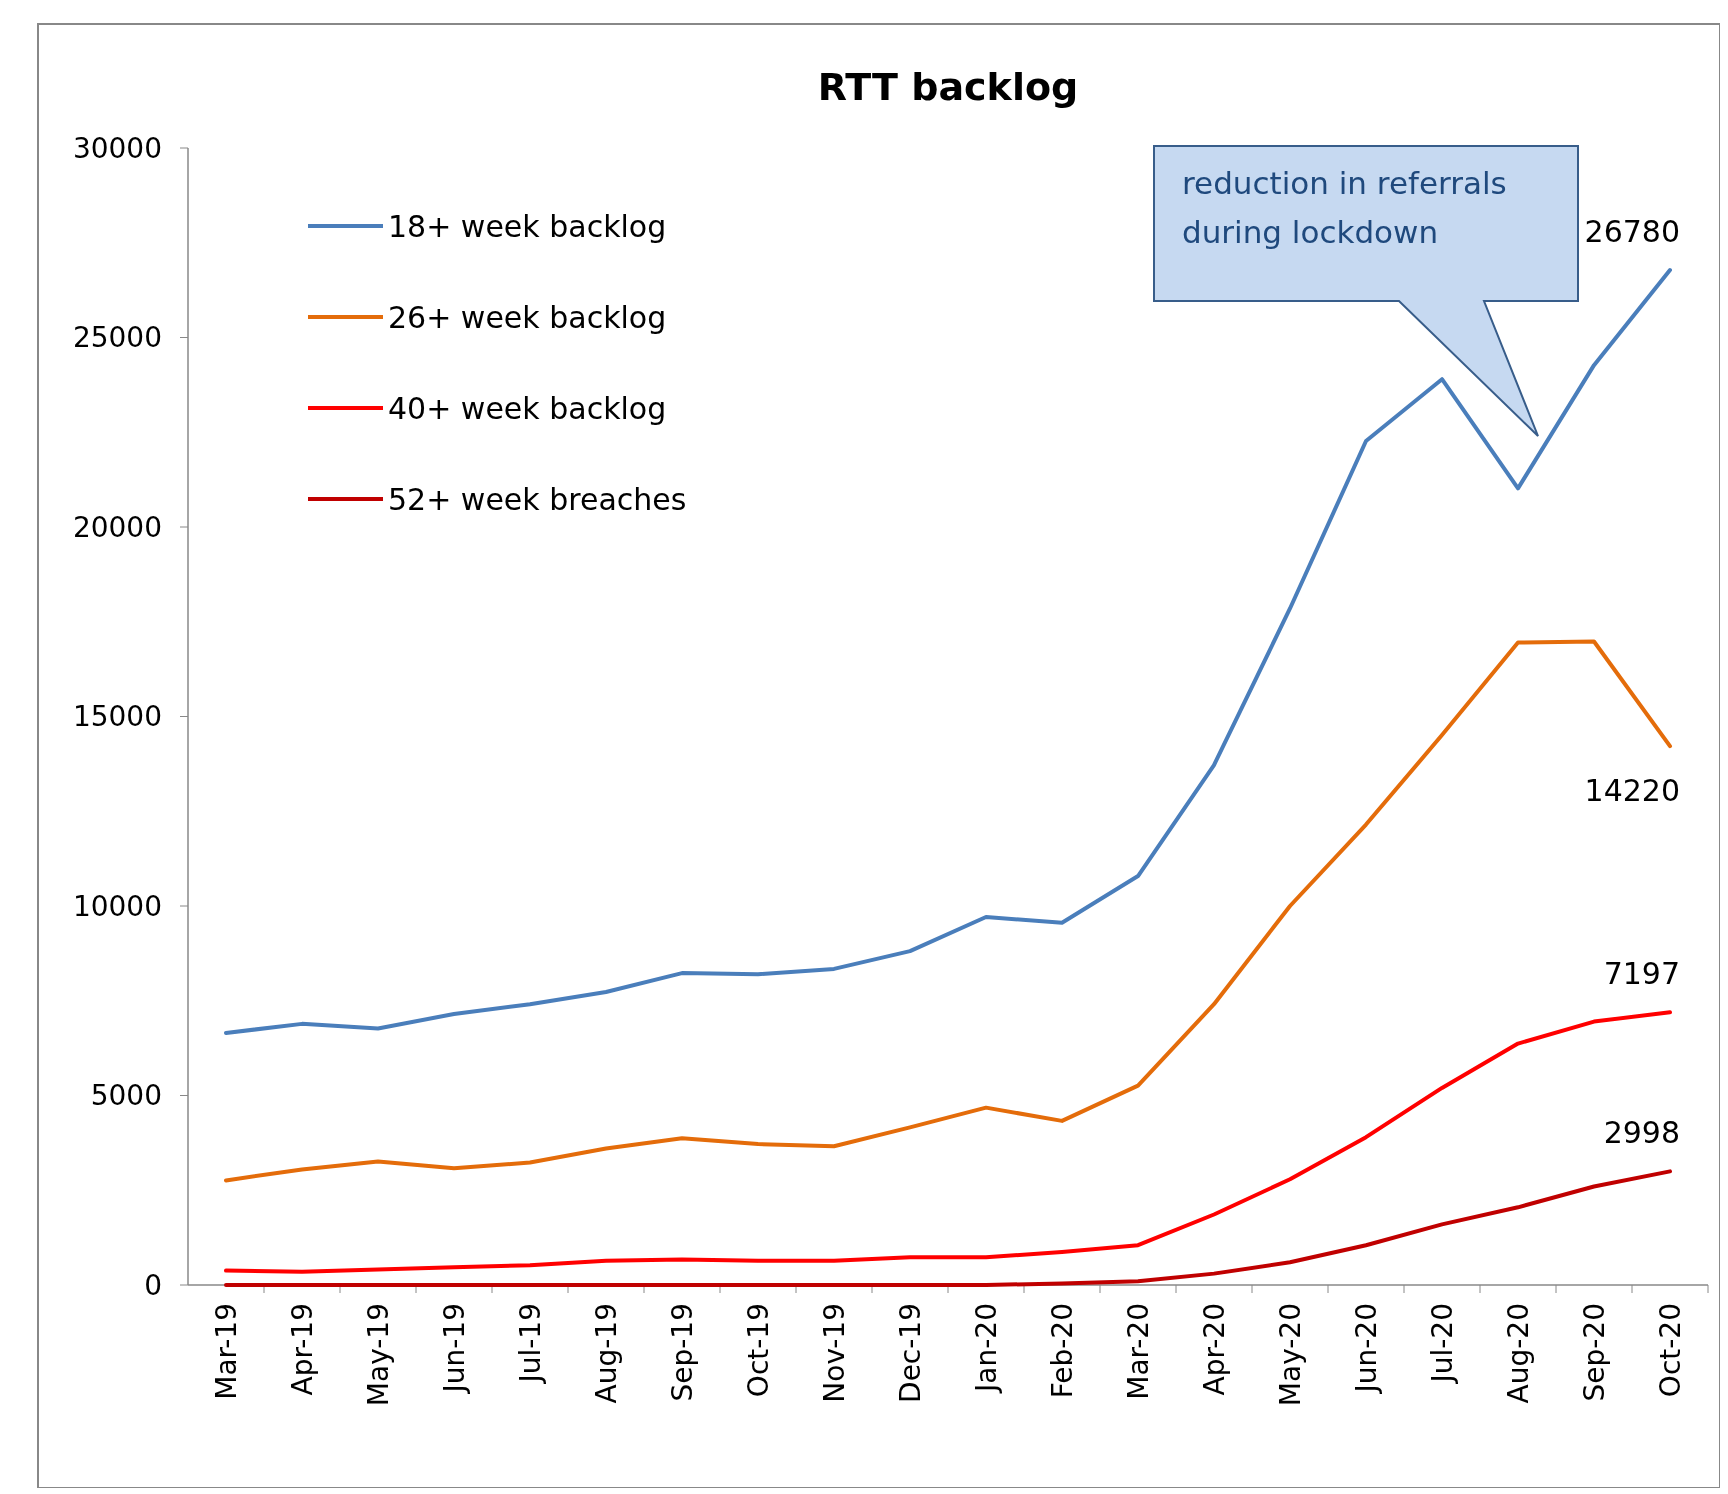 The height and width of the screenshot is (1494, 1728). Describe the element at coordinates (537, 499) in the screenshot. I see `legend-label: 52+ week breaches` at that location.